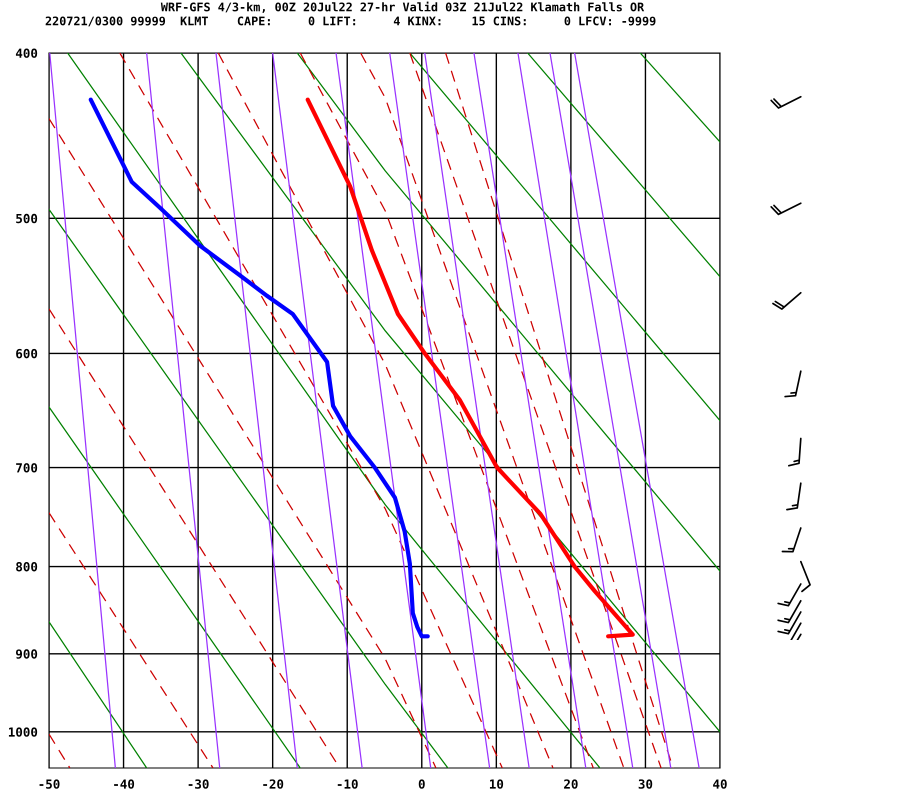 The image size is (900, 800). What do you see at coordinates (348, 784) in the screenshot?
I see `x-tick-label: -10` at bounding box center [348, 784].